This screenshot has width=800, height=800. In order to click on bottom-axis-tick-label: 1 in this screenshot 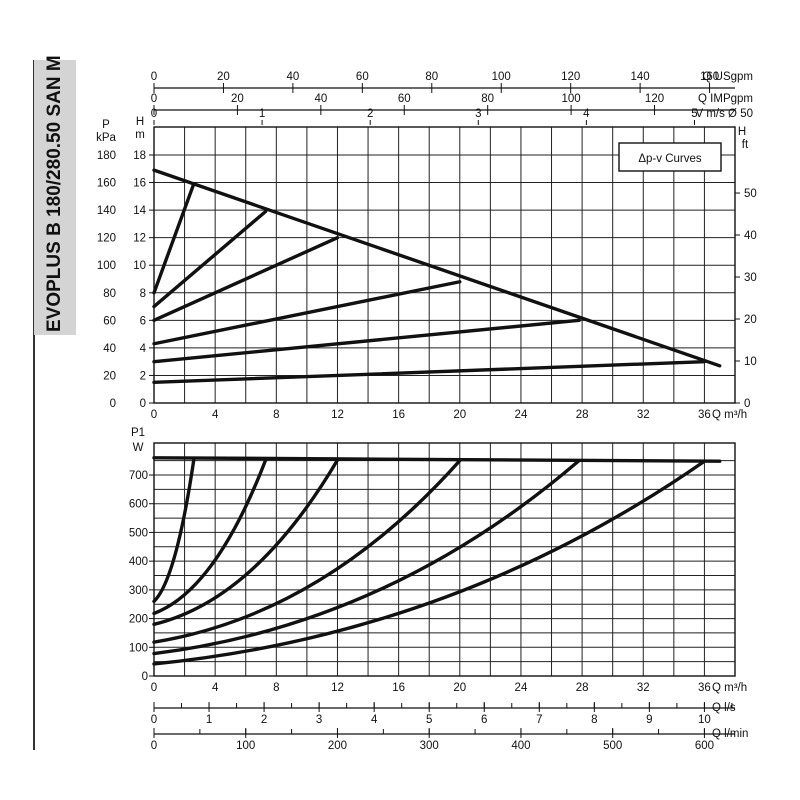, I will do `click(209, 720)`.